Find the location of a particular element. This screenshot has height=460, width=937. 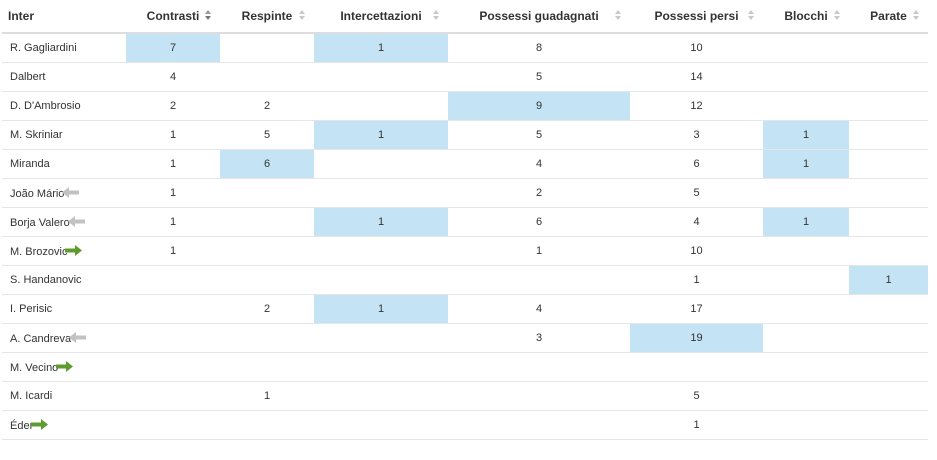

player-name-cell: Borja Valero is located at coordinates (64, 222).